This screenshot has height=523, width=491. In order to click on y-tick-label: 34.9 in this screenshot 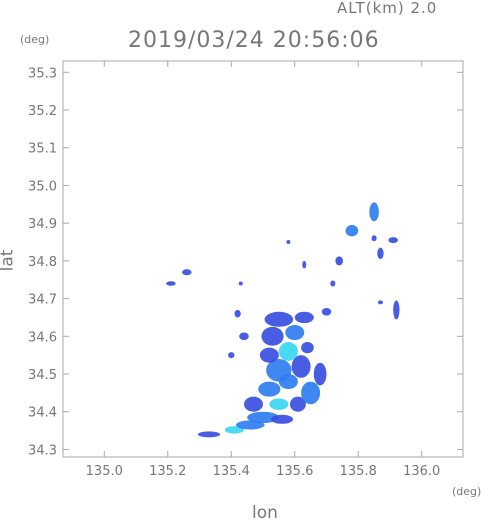, I will do `click(42, 224)`.